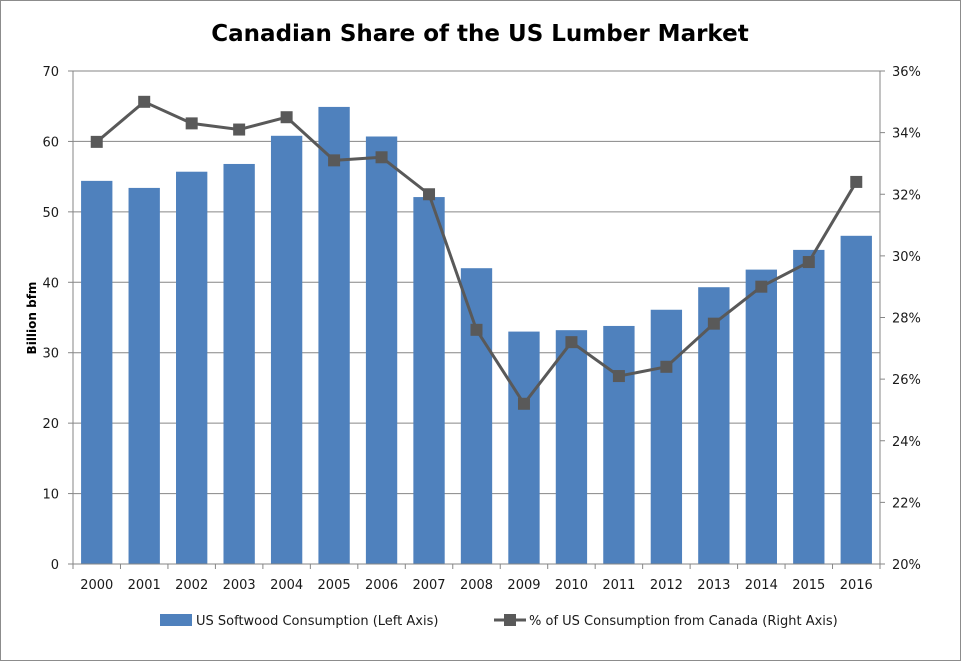 The image size is (961, 661). Describe the element at coordinates (476, 585) in the screenshot. I see `x-tick-label: 2008` at that location.